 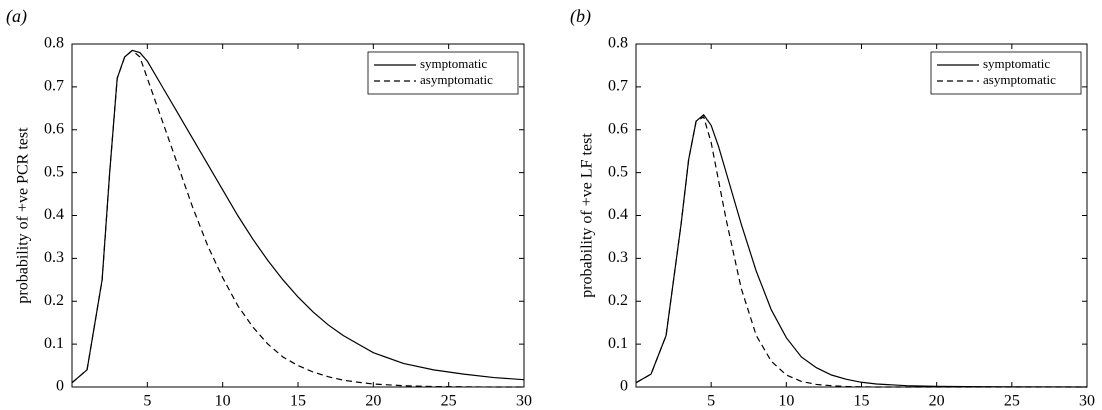 What do you see at coordinates (23, 215) in the screenshot?
I see `y-axis-label: probability of +ve PCR test` at bounding box center [23, 215].